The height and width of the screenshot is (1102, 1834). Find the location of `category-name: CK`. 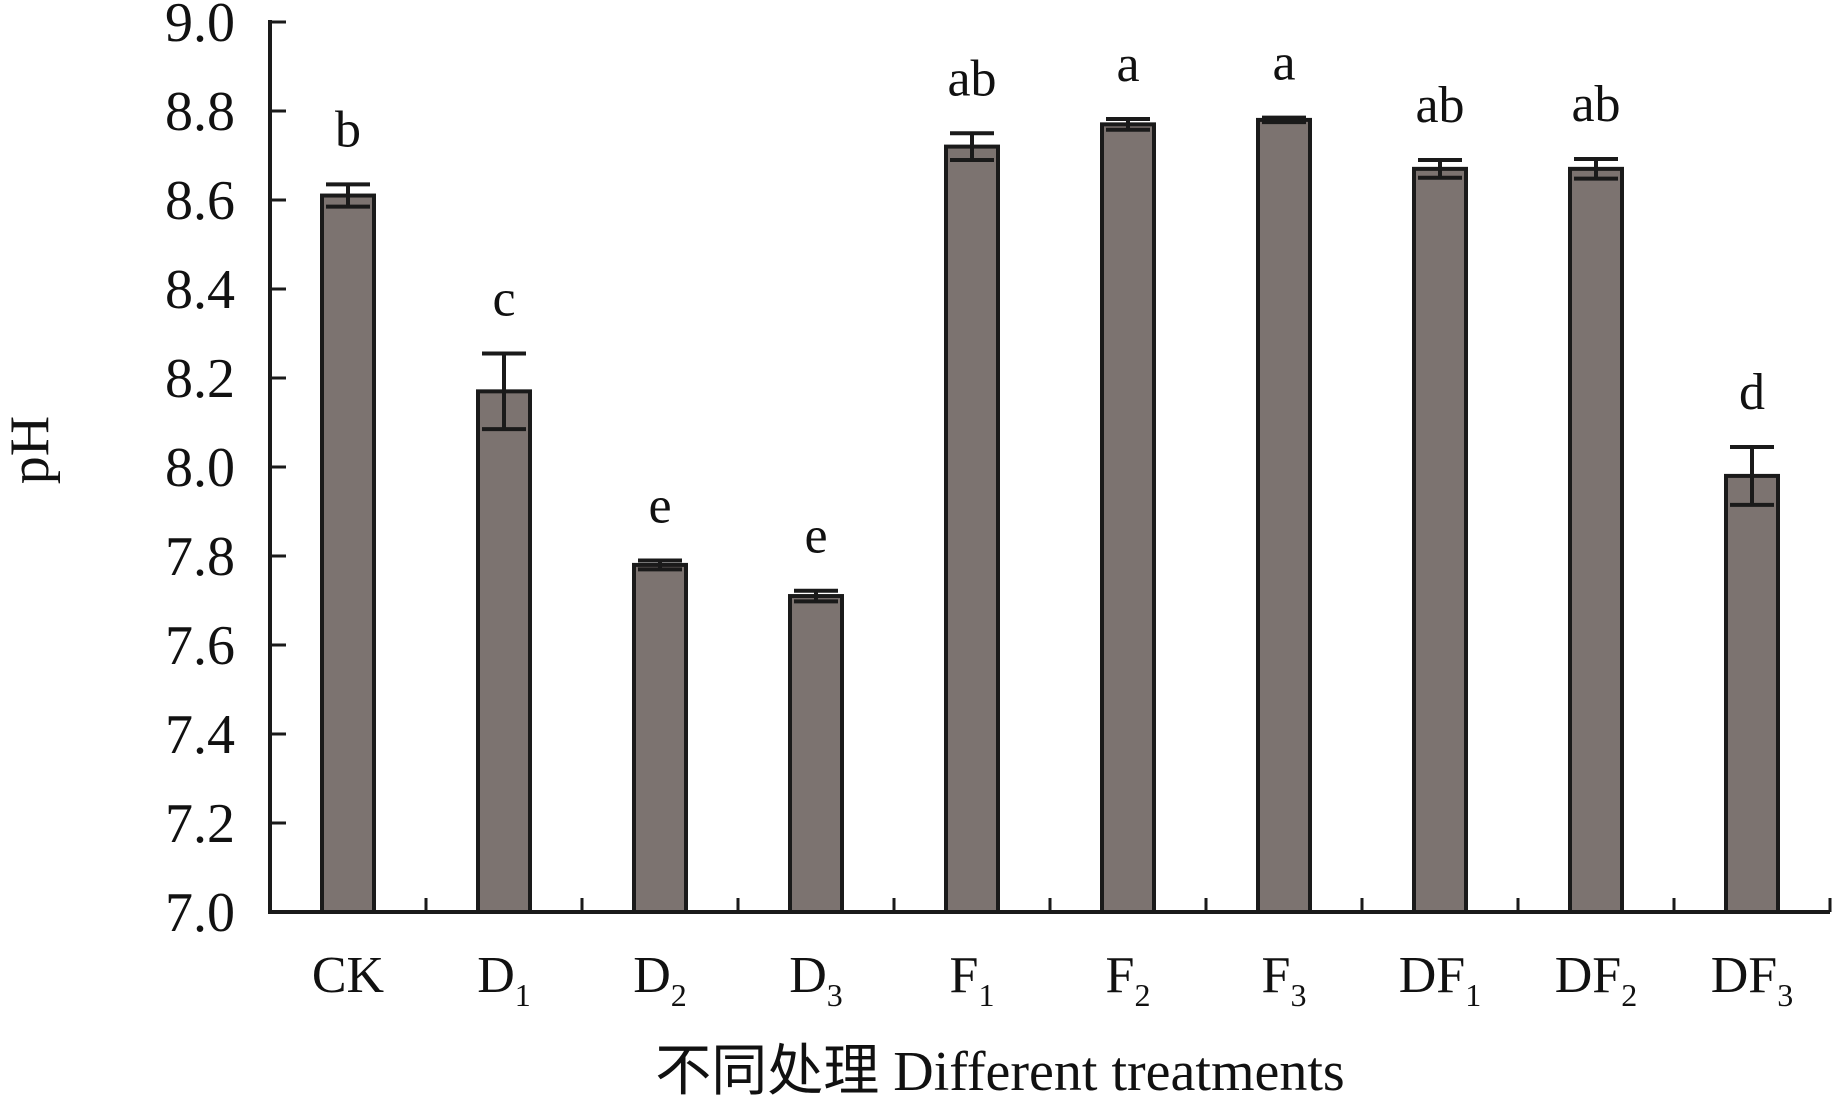

category-name: CK is located at coordinates (348, 975).